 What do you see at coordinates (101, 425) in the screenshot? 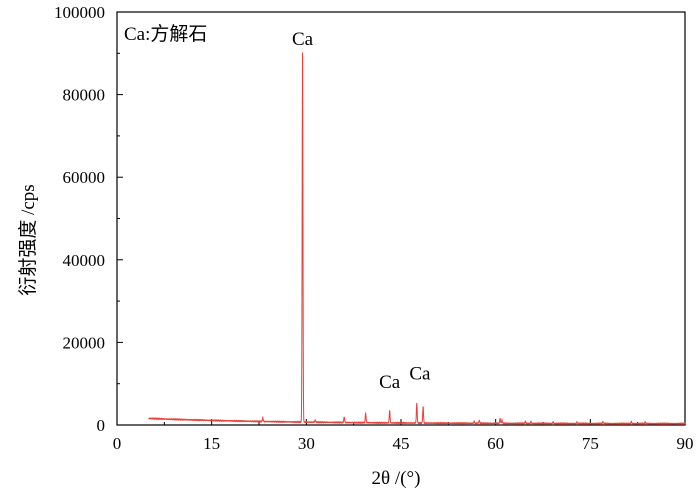
I see `y-tick-label: 0` at bounding box center [101, 425].